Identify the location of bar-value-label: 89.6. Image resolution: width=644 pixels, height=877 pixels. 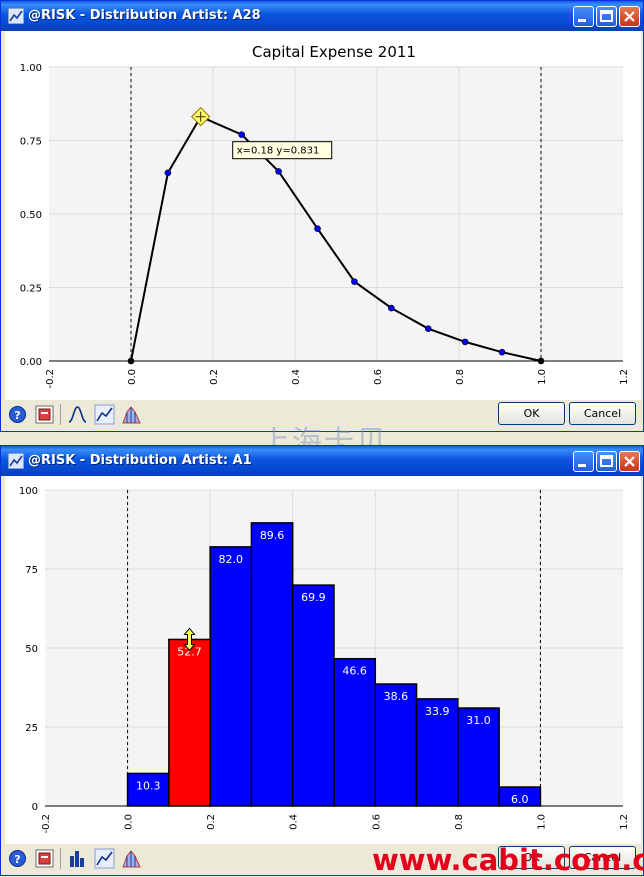
(272, 535).